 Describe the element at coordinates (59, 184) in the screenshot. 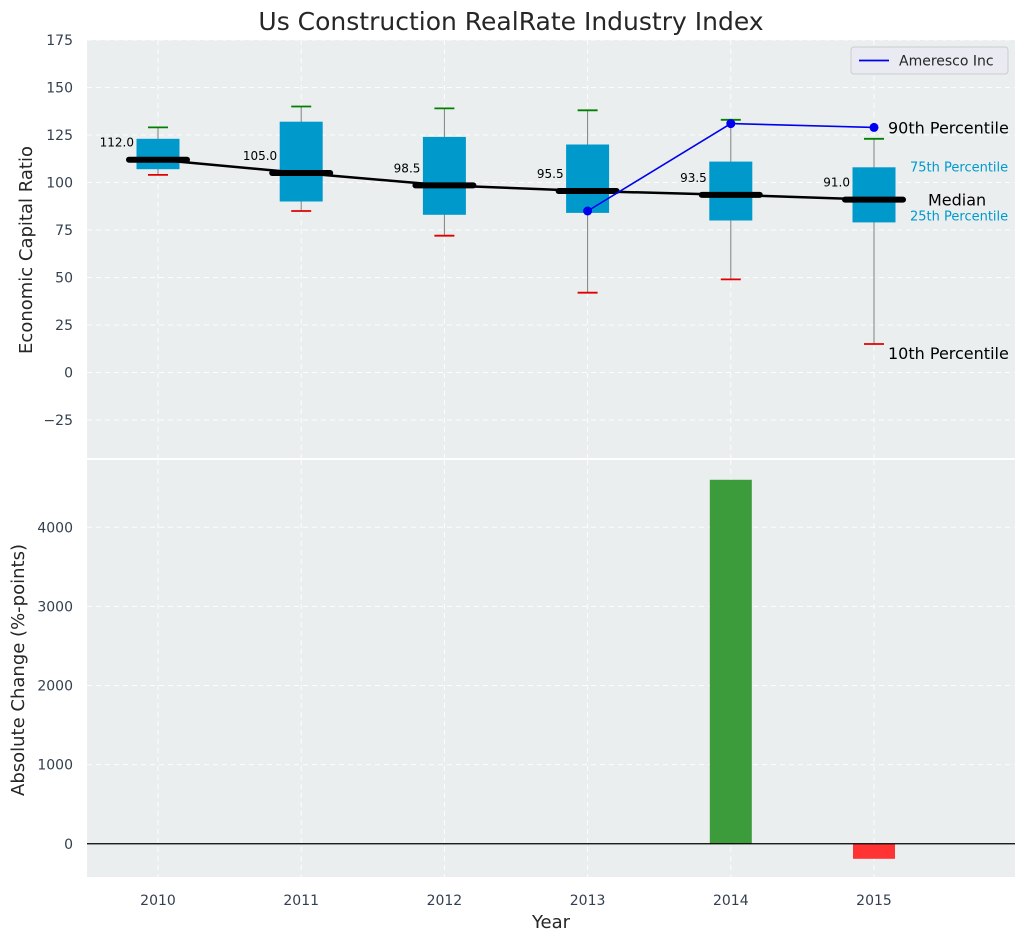

I see `top-y-tick-label: 100` at that location.